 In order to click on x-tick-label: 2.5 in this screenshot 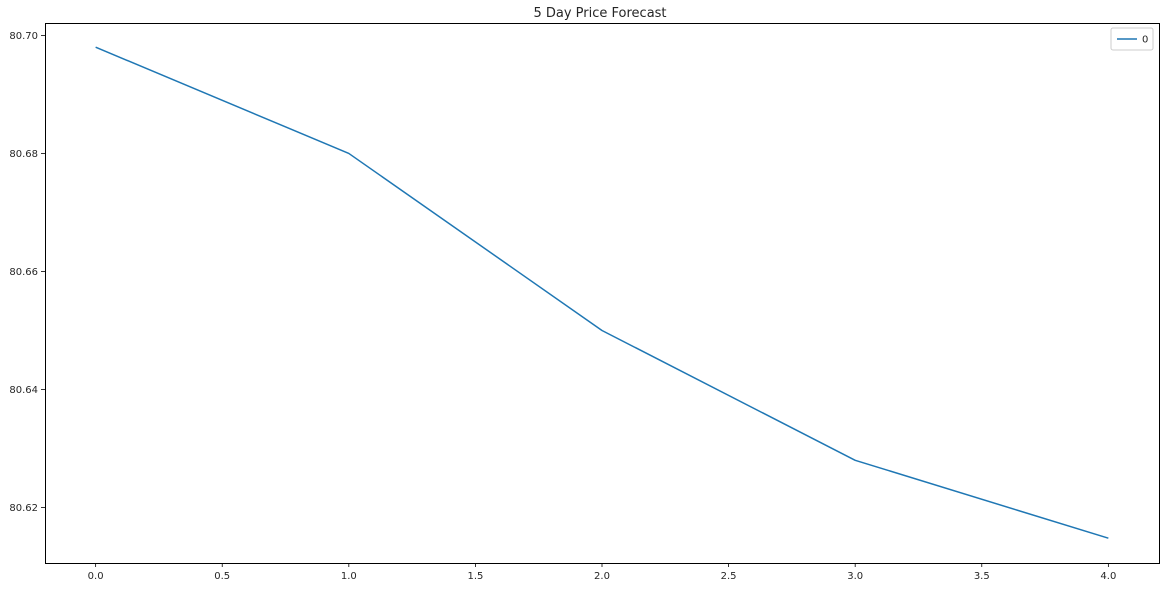, I will do `click(729, 576)`.